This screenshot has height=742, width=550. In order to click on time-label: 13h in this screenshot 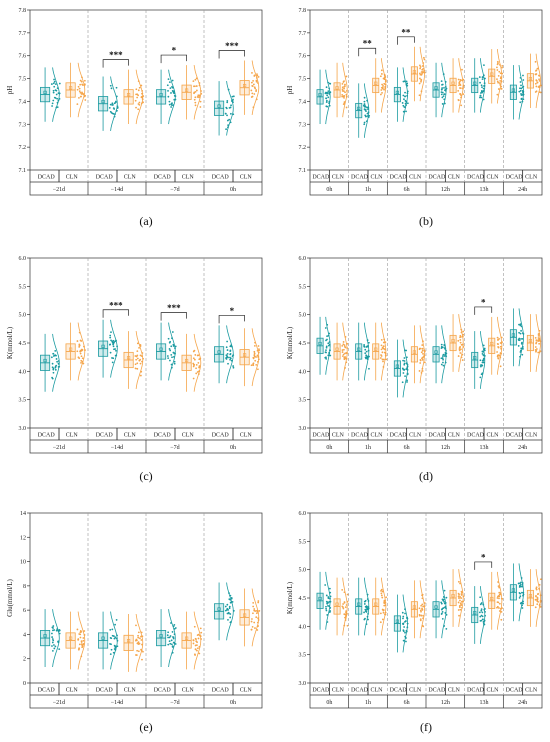, I will do `click(484, 448)`.